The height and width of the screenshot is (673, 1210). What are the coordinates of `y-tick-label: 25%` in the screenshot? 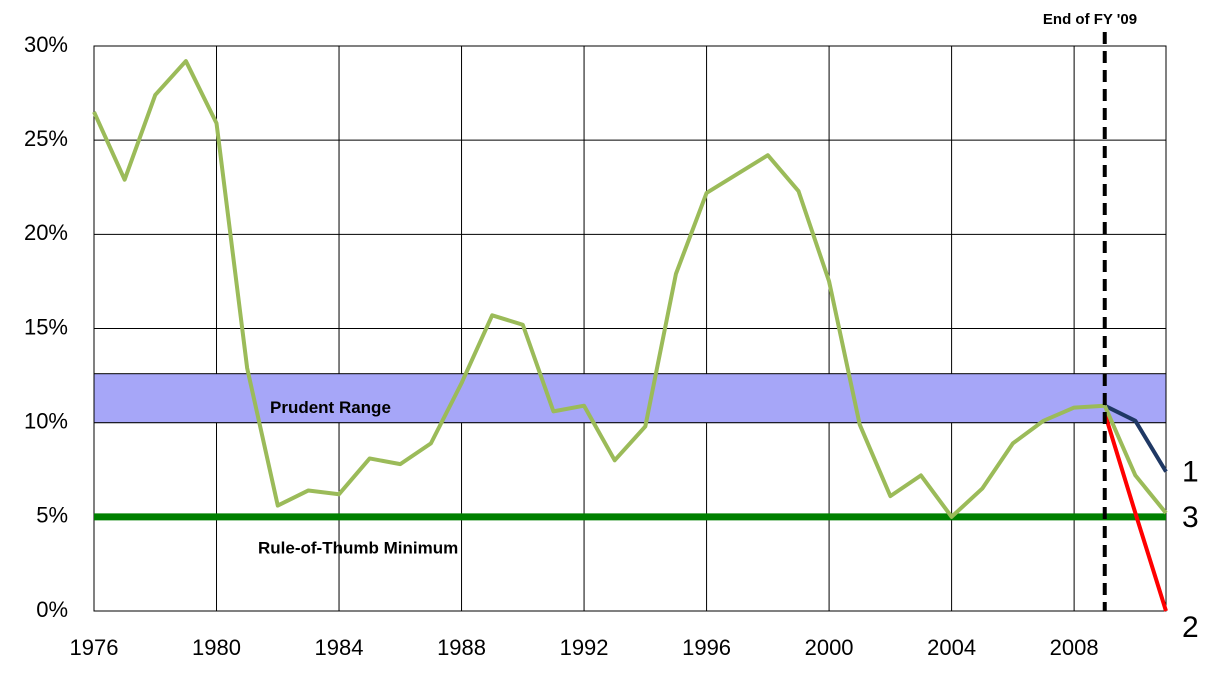 It's located at (46, 138).